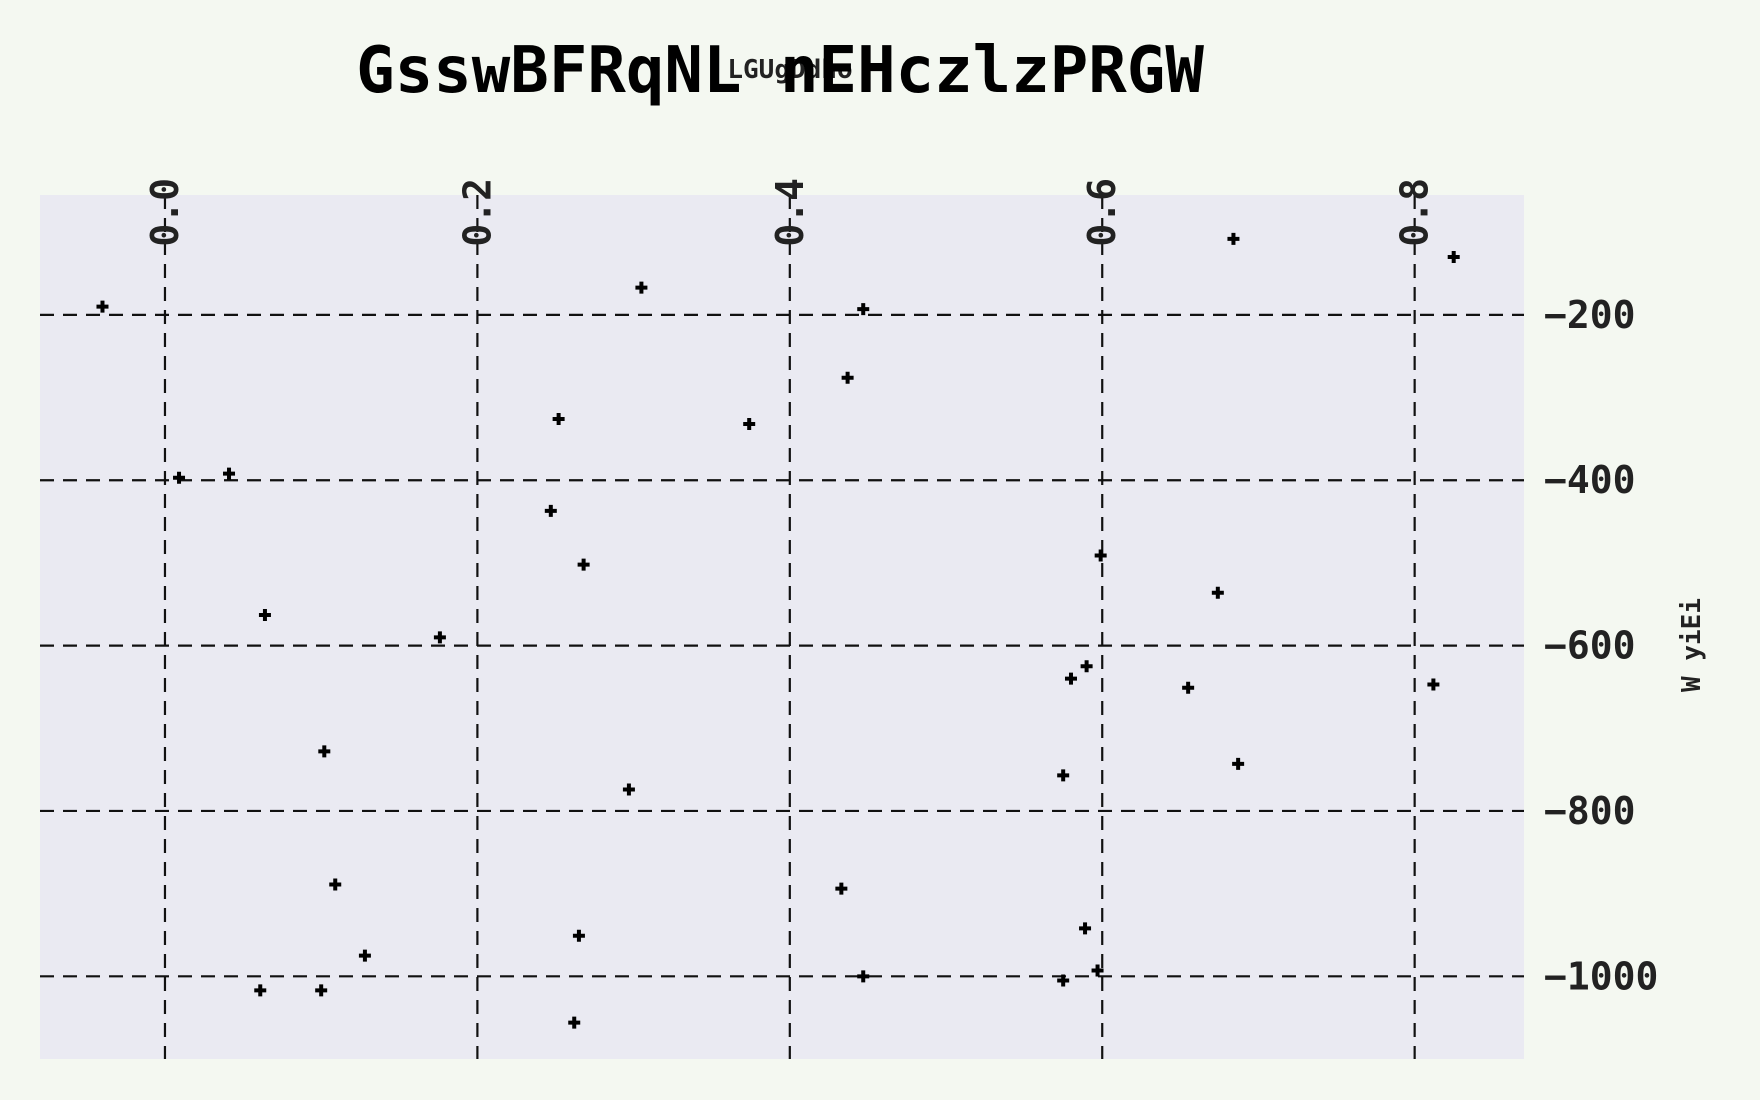 The width and height of the screenshot is (1760, 1100). Describe the element at coordinates (1590, 646) in the screenshot. I see `y-tick-label: −600` at that location.